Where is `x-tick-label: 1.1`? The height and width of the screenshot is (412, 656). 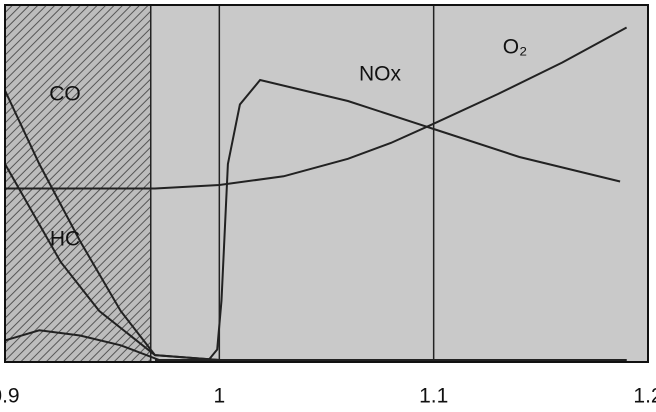
x-tick-label: 1.1 is located at coordinates (433, 396).